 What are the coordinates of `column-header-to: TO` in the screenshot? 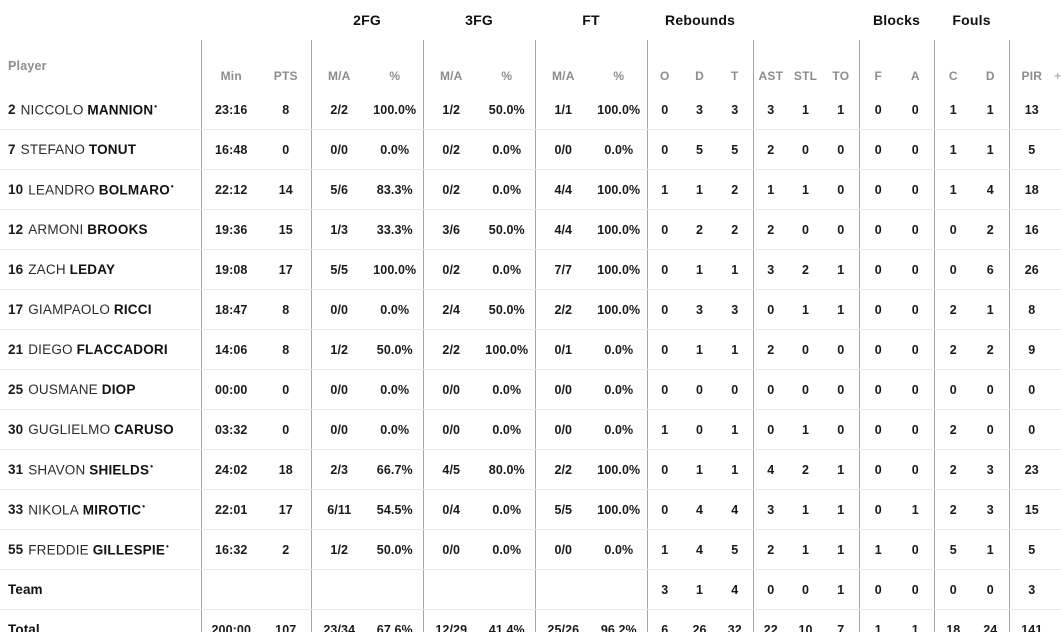 It's located at (841, 76).